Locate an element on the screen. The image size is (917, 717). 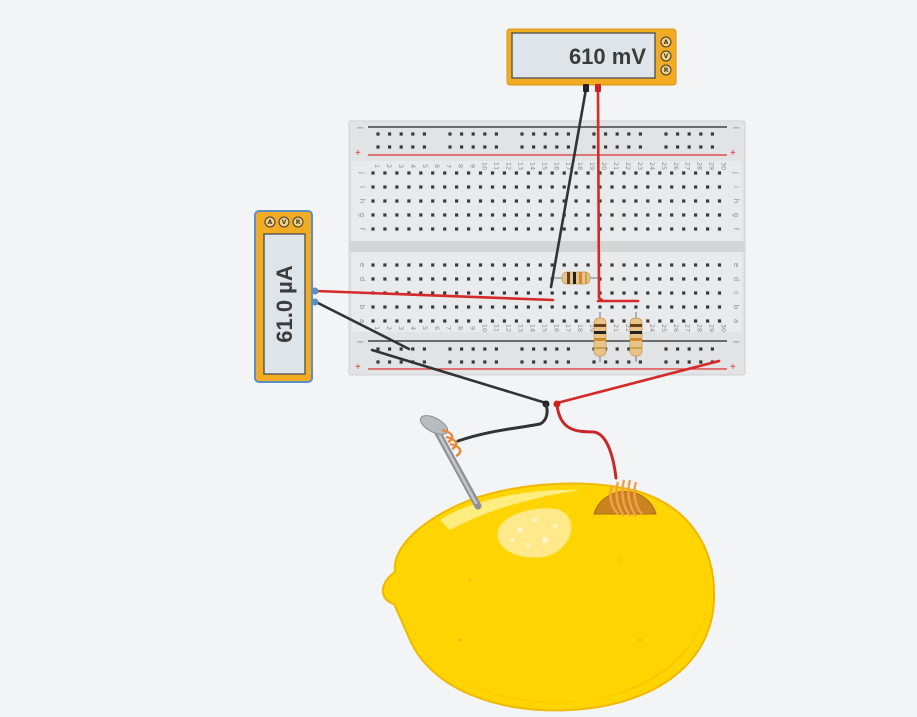
ammeter-mode-a-button: A is located at coordinates (270, 222).